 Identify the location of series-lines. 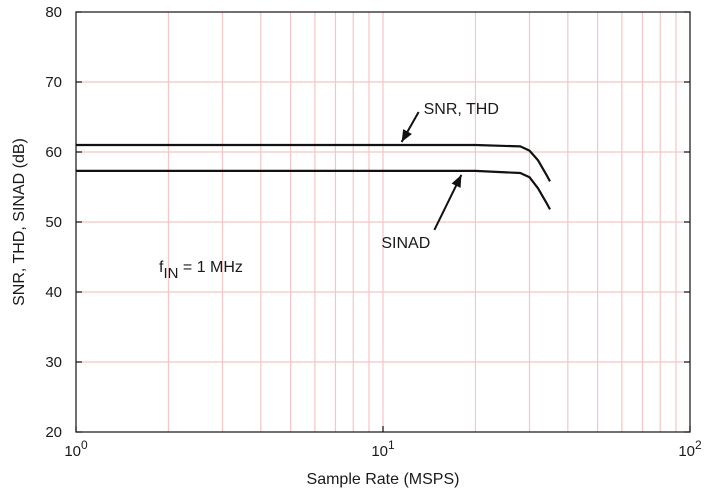
(313, 176).